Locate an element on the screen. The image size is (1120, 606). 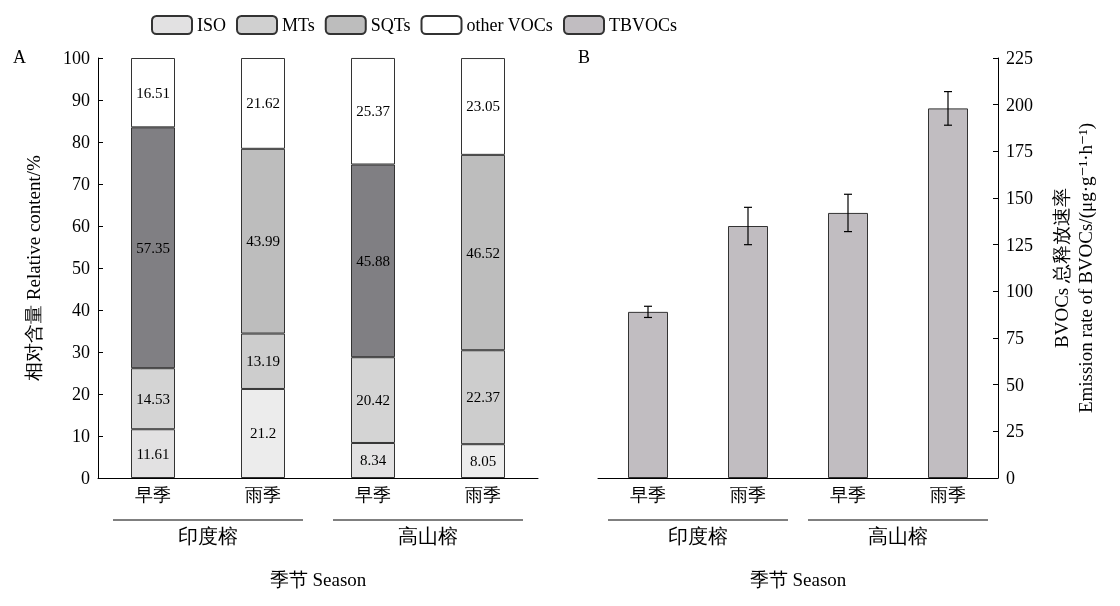
data-label: 14.53 is located at coordinates (153, 398).